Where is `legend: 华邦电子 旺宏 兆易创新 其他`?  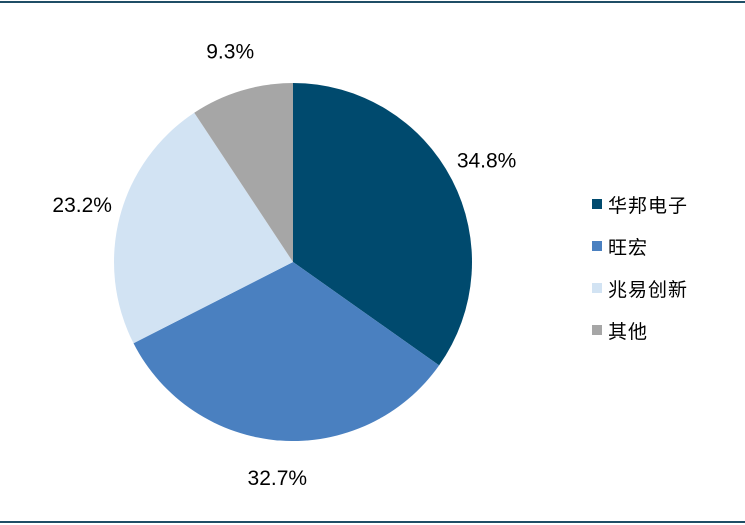
legend: 华邦电子 旺宏 兆易创新 其他 is located at coordinates (667, 267).